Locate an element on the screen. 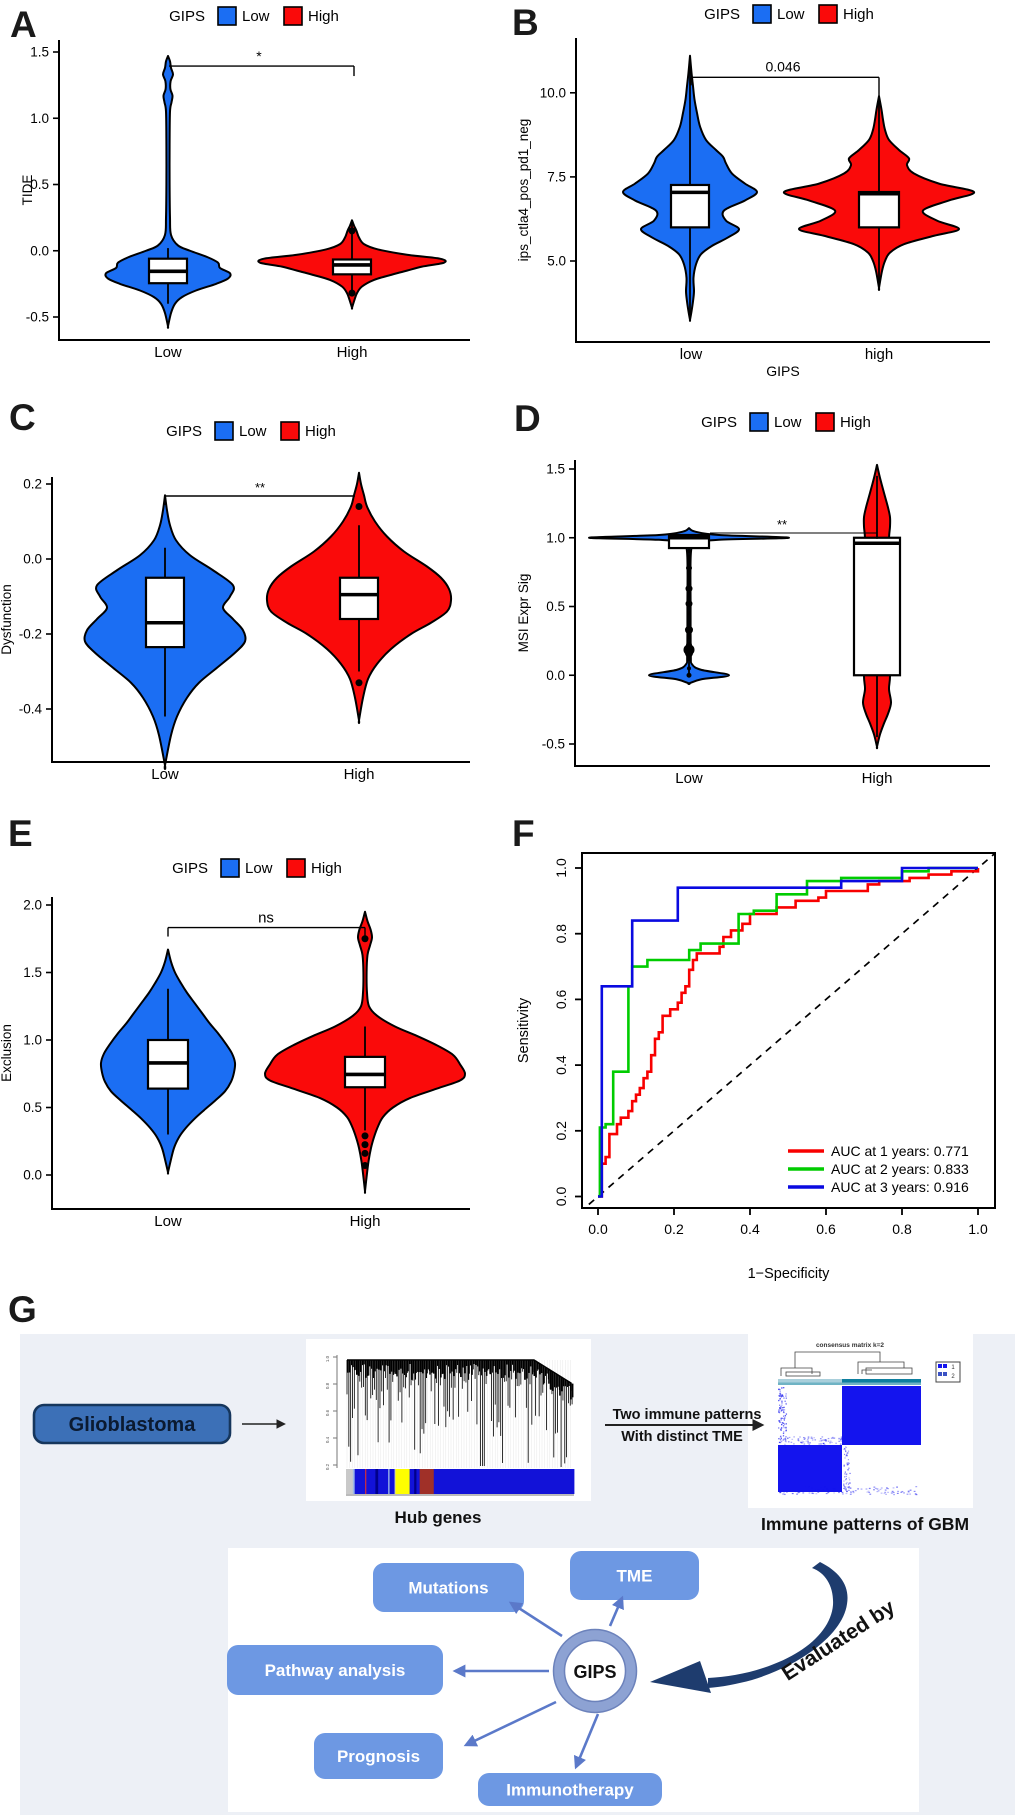  glioblastoma-box is located at coordinates (132, 1424).